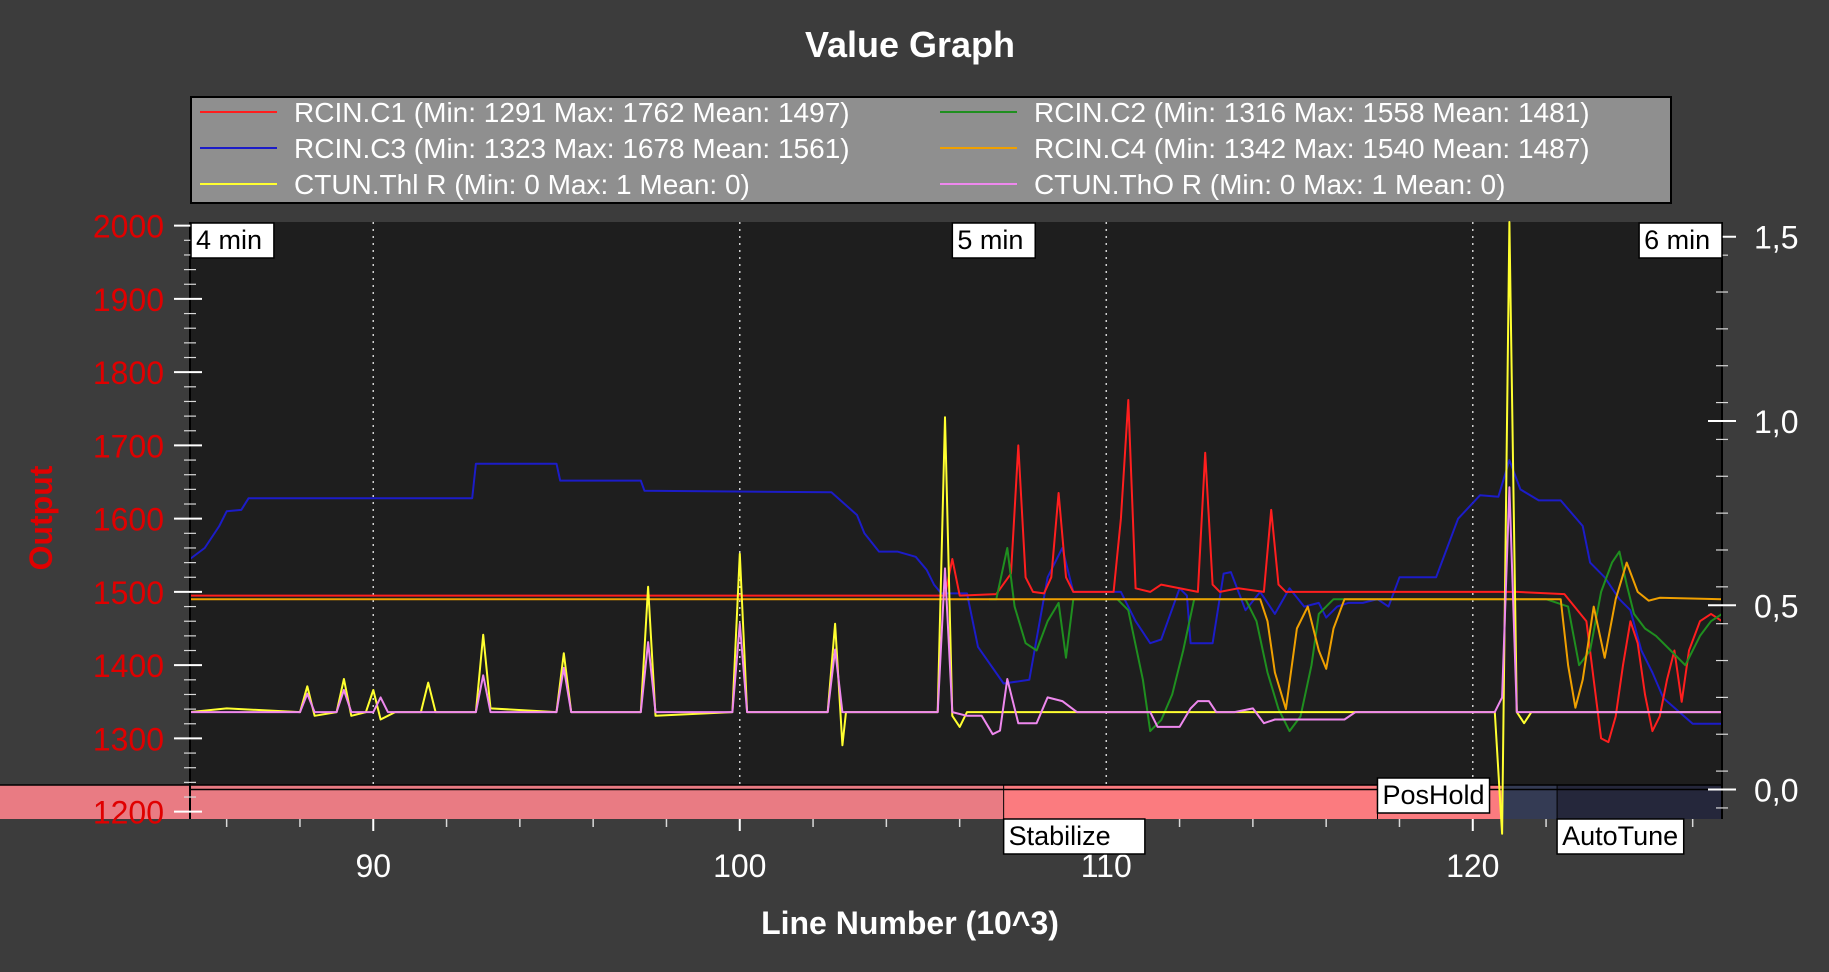 Image resolution: width=1829 pixels, height=972 pixels. What do you see at coordinates (990, 240) in the screenshot?
I see `time-marker-label-text: 5 min` at bounding box center [990, 240].